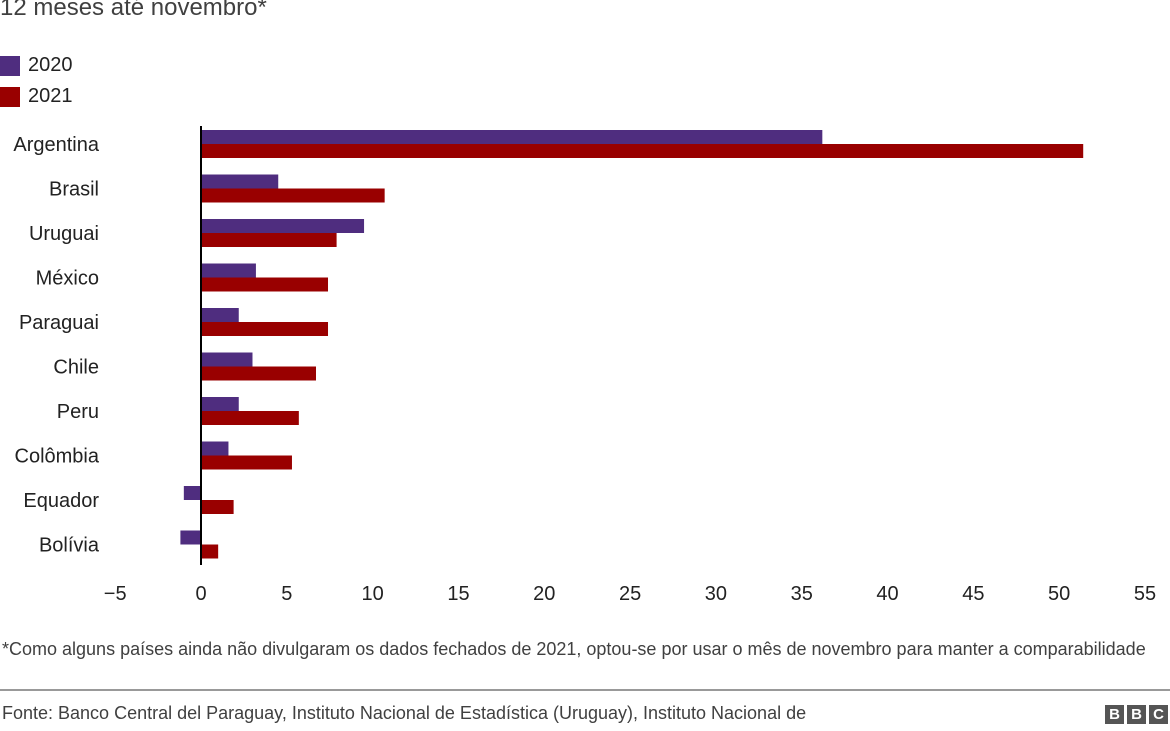 The image size is (1170, 731). I want to click on category-label: Colômbia, so click(57, 457).